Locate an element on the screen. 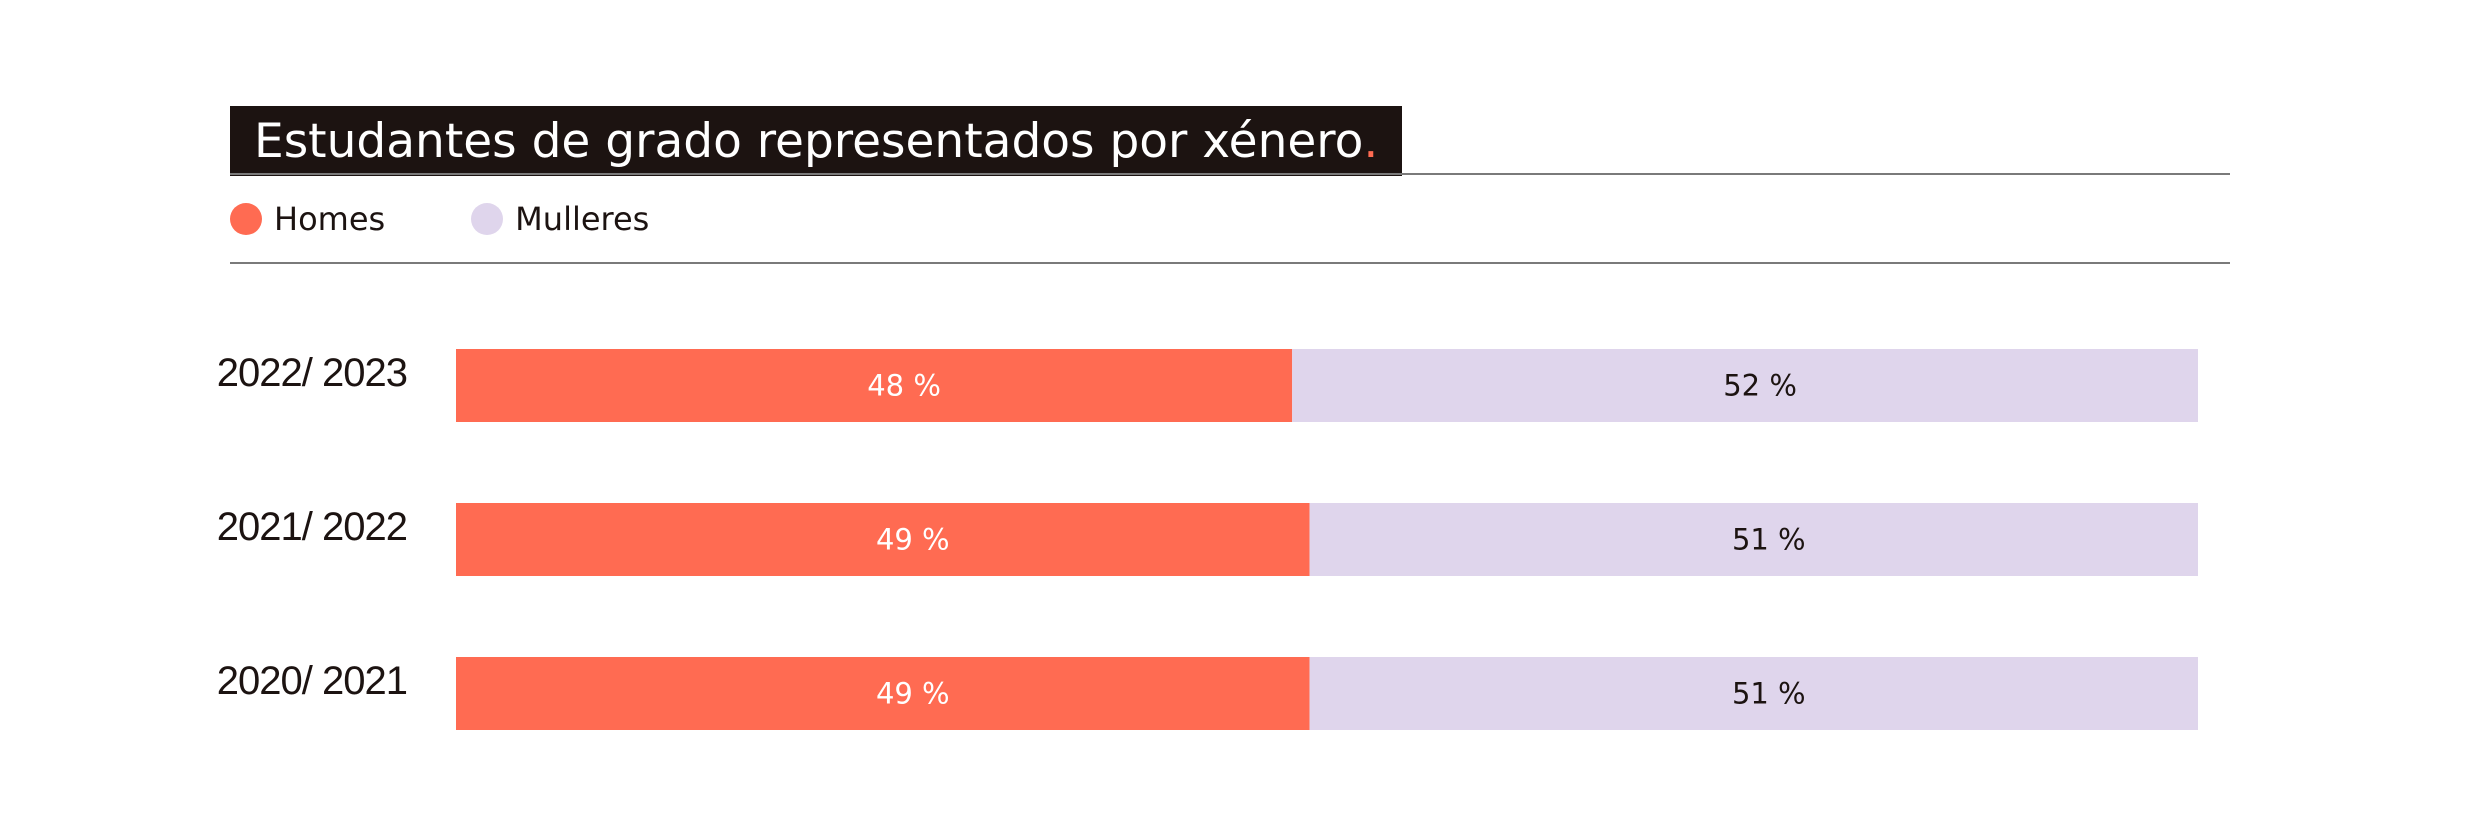  category-label: 2021/ 2022 is located at coordinates (312, 527).